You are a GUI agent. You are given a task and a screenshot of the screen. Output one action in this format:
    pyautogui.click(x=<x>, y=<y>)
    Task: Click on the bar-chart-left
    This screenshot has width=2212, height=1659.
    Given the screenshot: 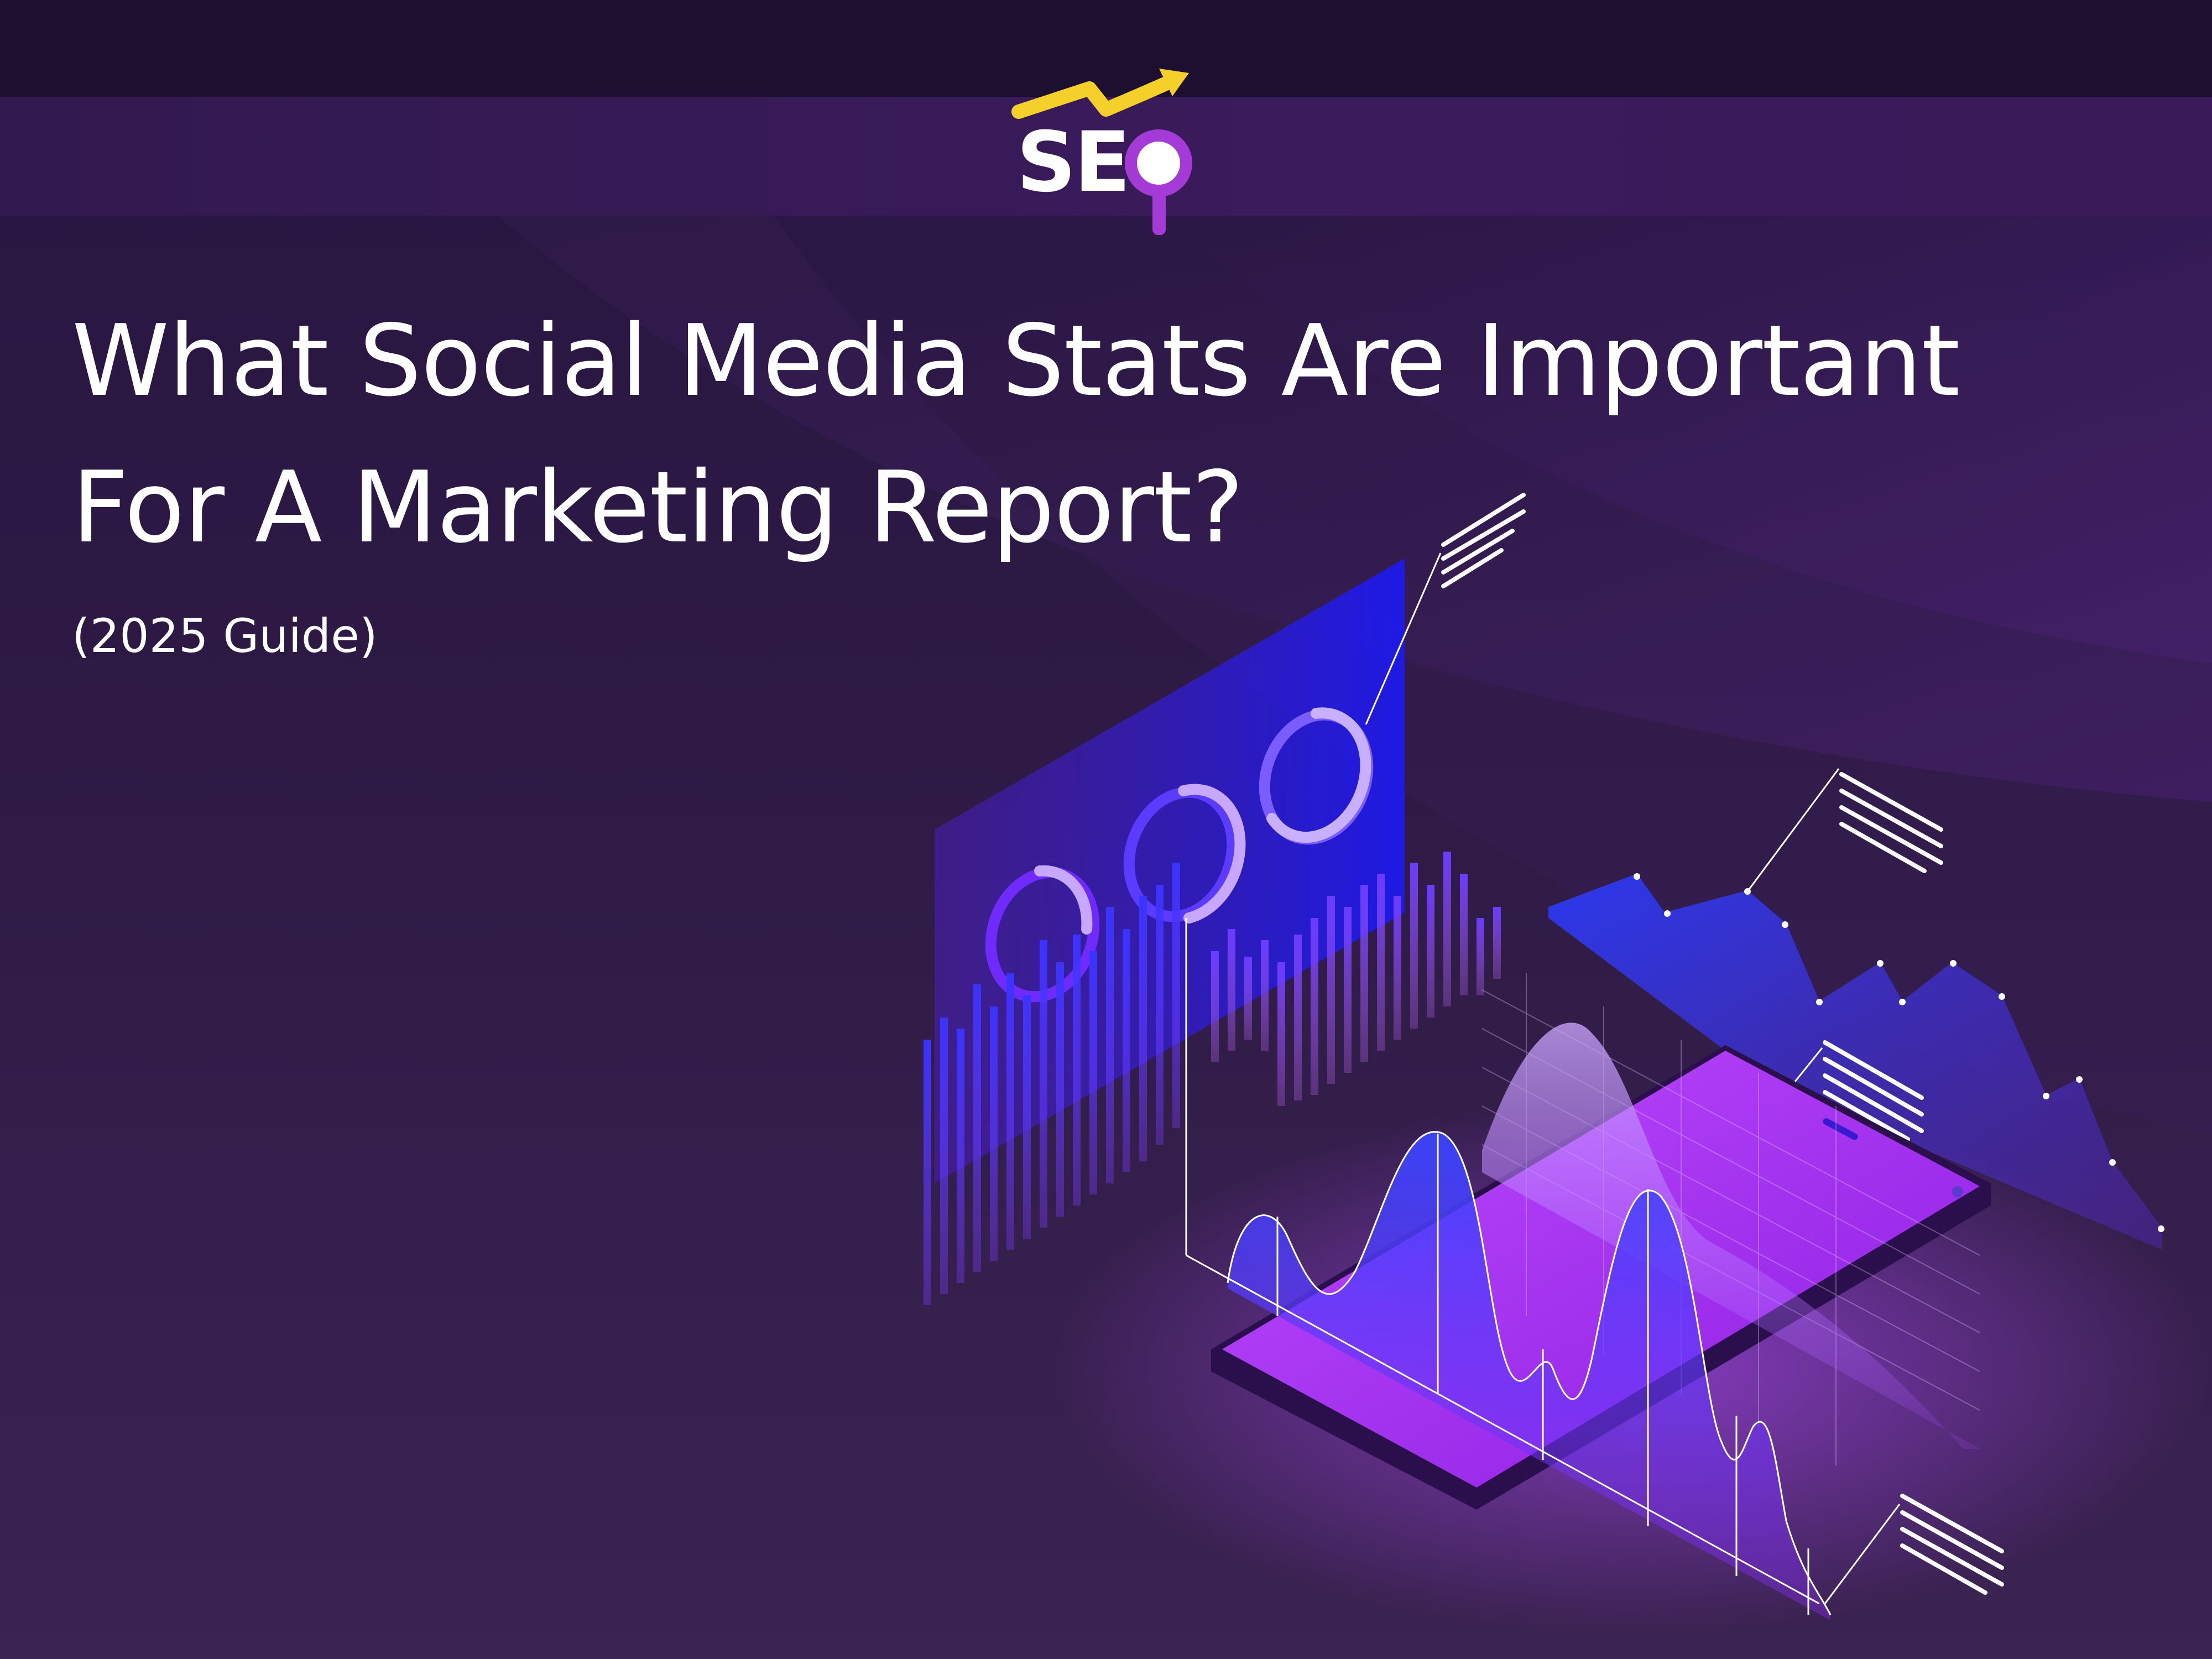 What is the action you would take?
    pyautogui.click(x=1052, y=1084)
    